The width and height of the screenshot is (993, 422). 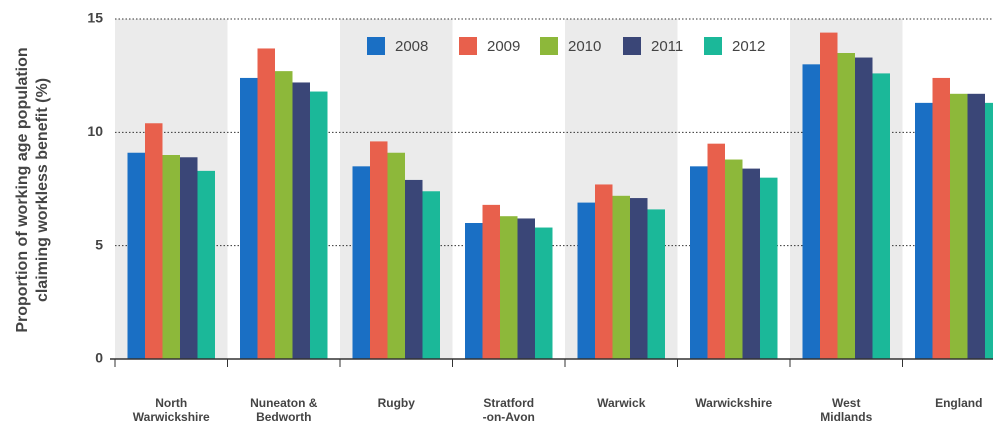 I want to click on legend-label: 2010, so click(x=584, y=46).